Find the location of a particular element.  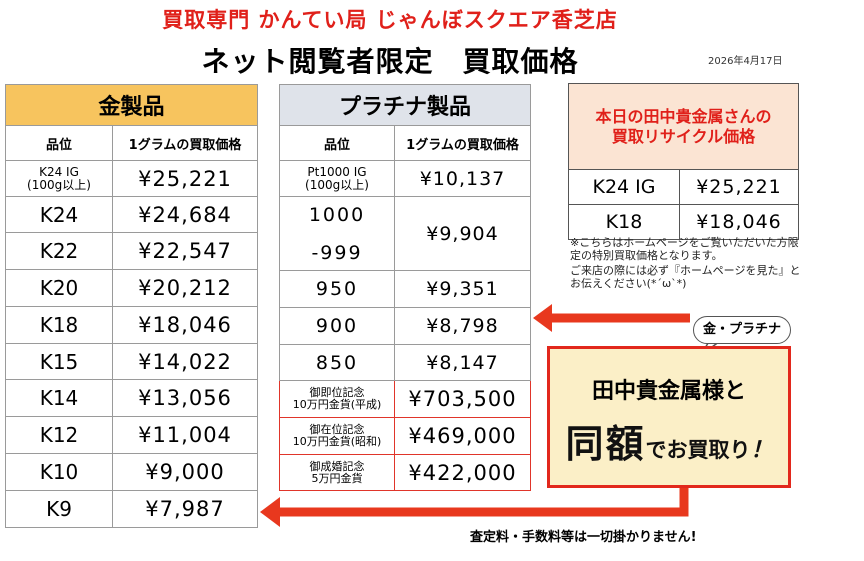

price-cell: ¥11,004 is located at coordinates (185, 435).